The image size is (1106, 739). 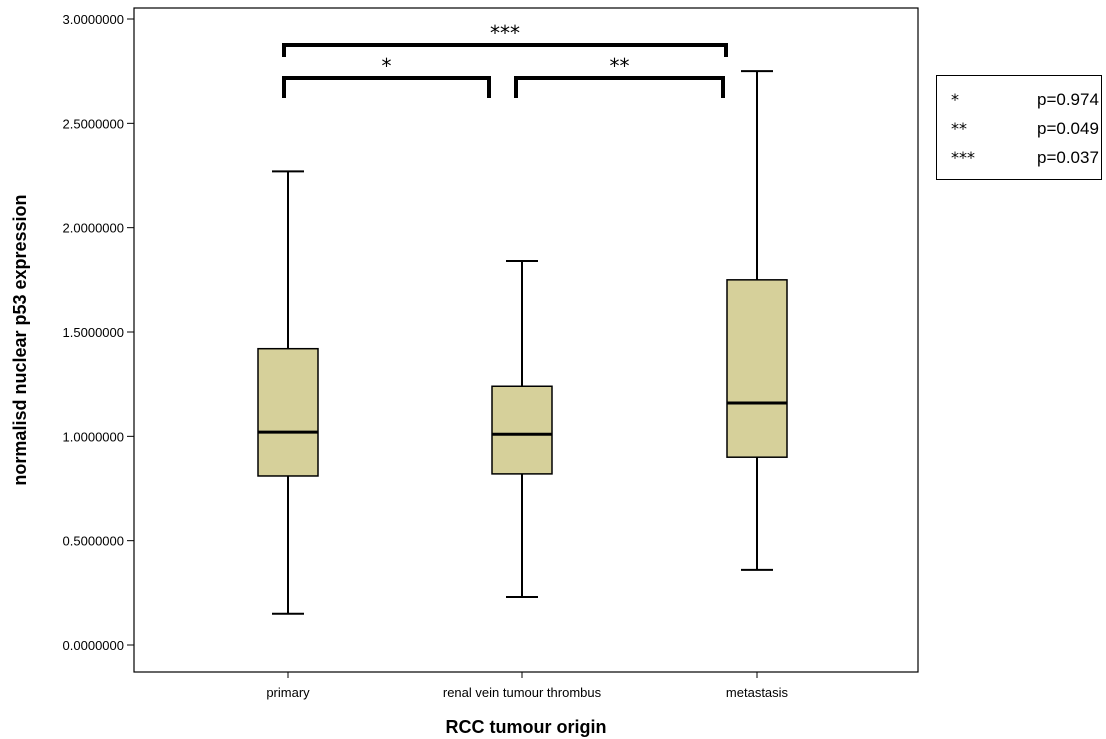 I want to click on legend-row: ** p=0.049, so click(x=1026, y=132).